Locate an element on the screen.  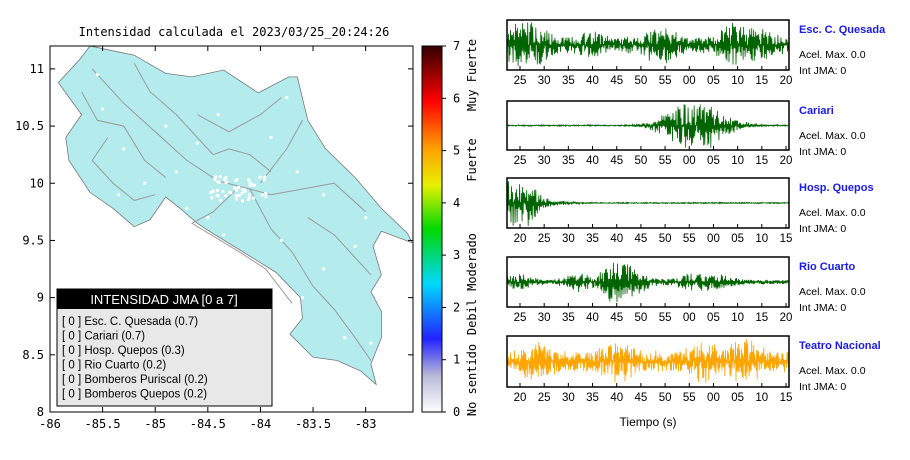
map-xtick-label: -86 is located at coordinates (50, 424).